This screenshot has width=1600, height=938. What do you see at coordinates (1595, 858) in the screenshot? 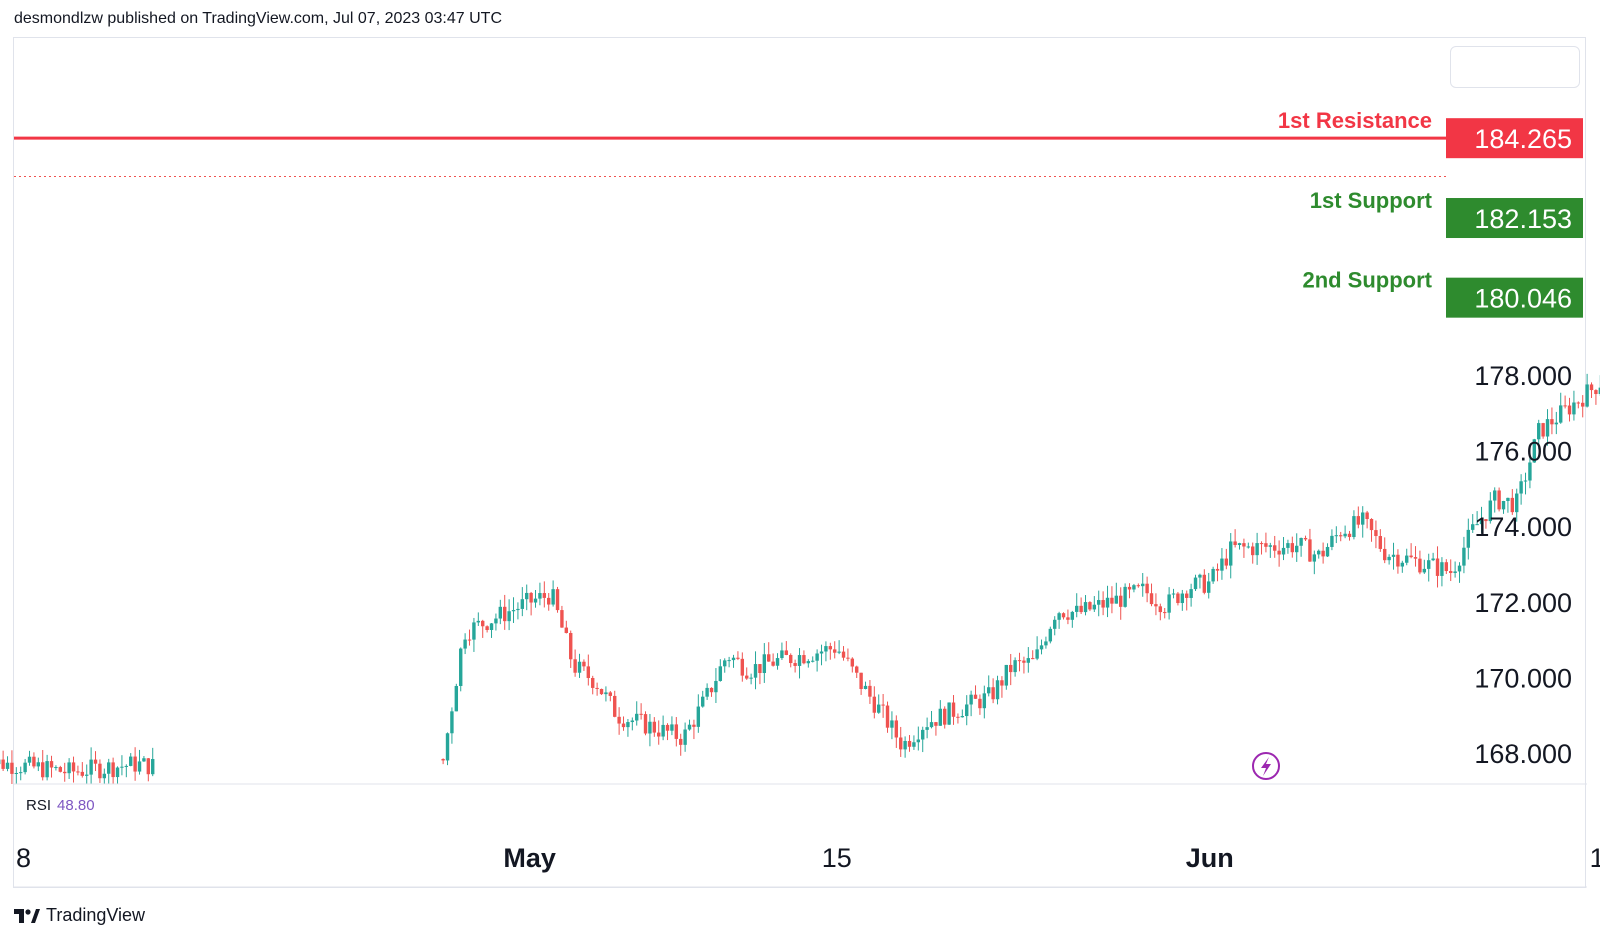
I see `x-tick-label: 19` at bounding box center [1595, 858].